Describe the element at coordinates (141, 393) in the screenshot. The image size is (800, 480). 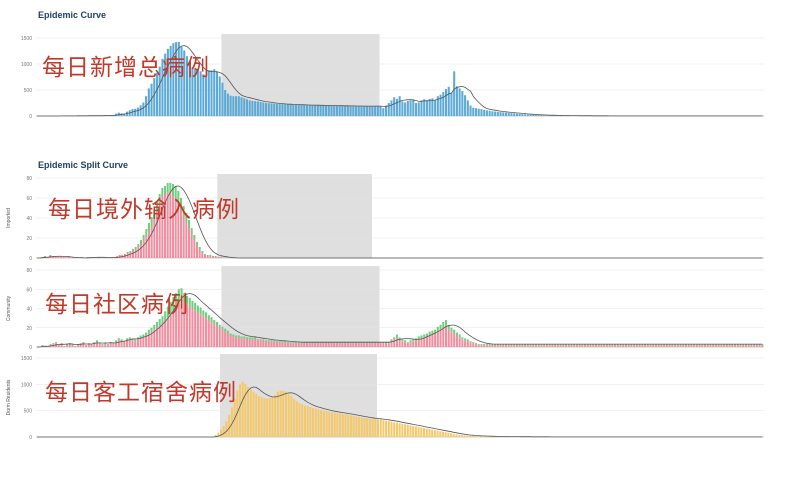
I see `overlay-dorm: 每日客工宿舍病例` at that location.